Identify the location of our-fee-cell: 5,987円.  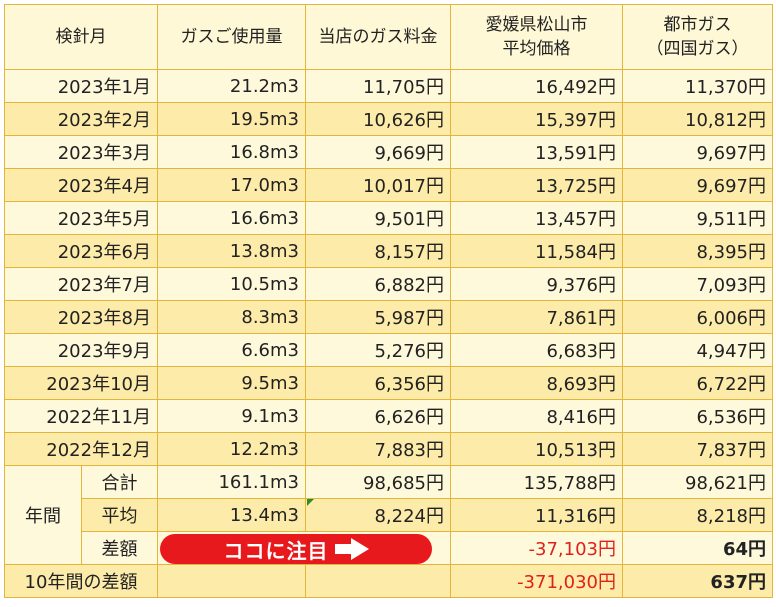
(378, 317).